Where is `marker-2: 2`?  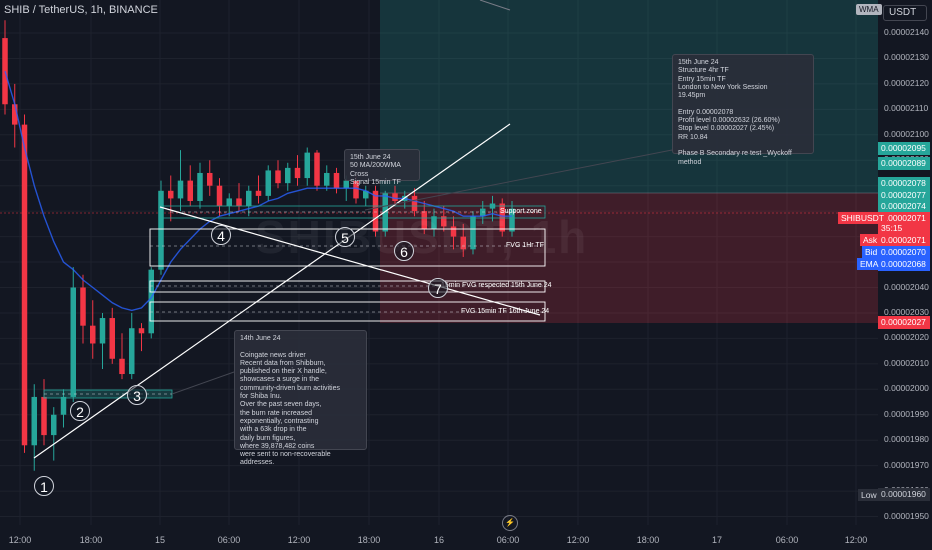
marker-2: 2 is located at coordinates (80, 411).